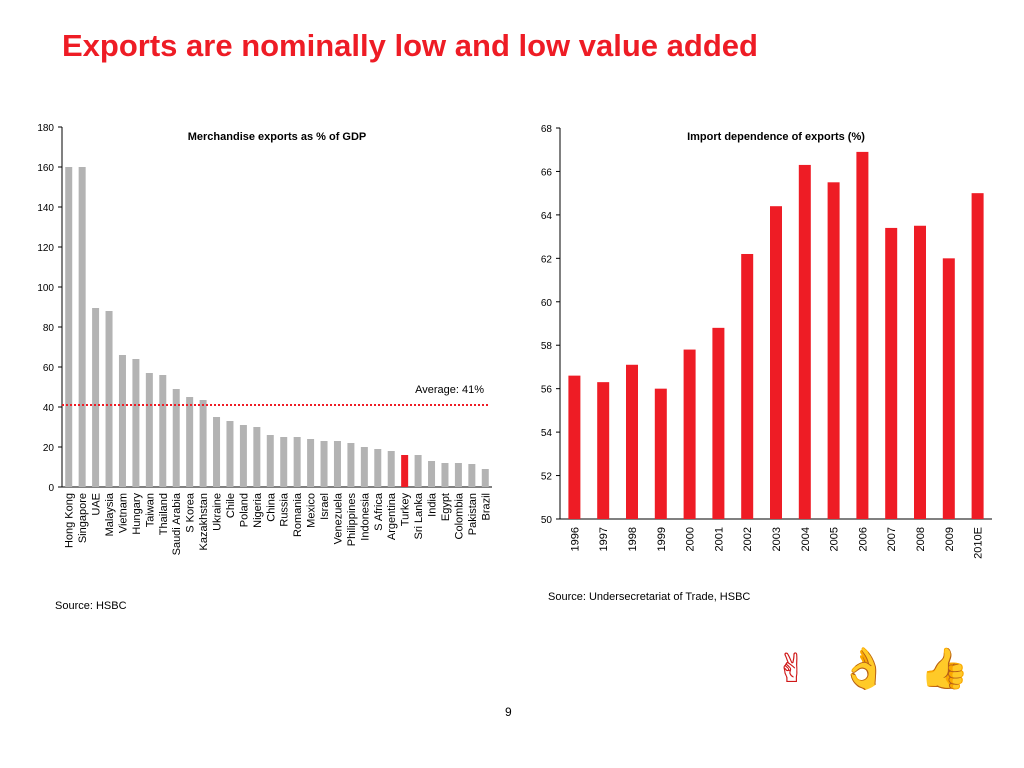 This screenshot has height=768, width=1024. Describe the element at coordinates (458, 475) in the screenshot. I see `bar-colombia` at that location.